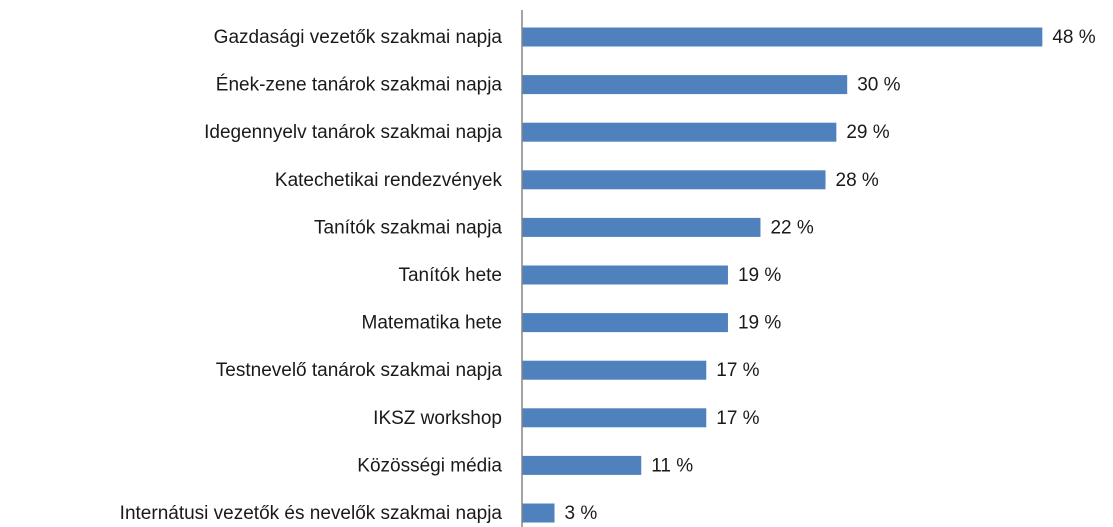 Image resolution: width=1113 pixels, height=527 pixels. What do you see at coordinates (408, 227) in the screenshot?
I see `category-label: Tanítók szakmai napja` at bounding box center [408, 227].